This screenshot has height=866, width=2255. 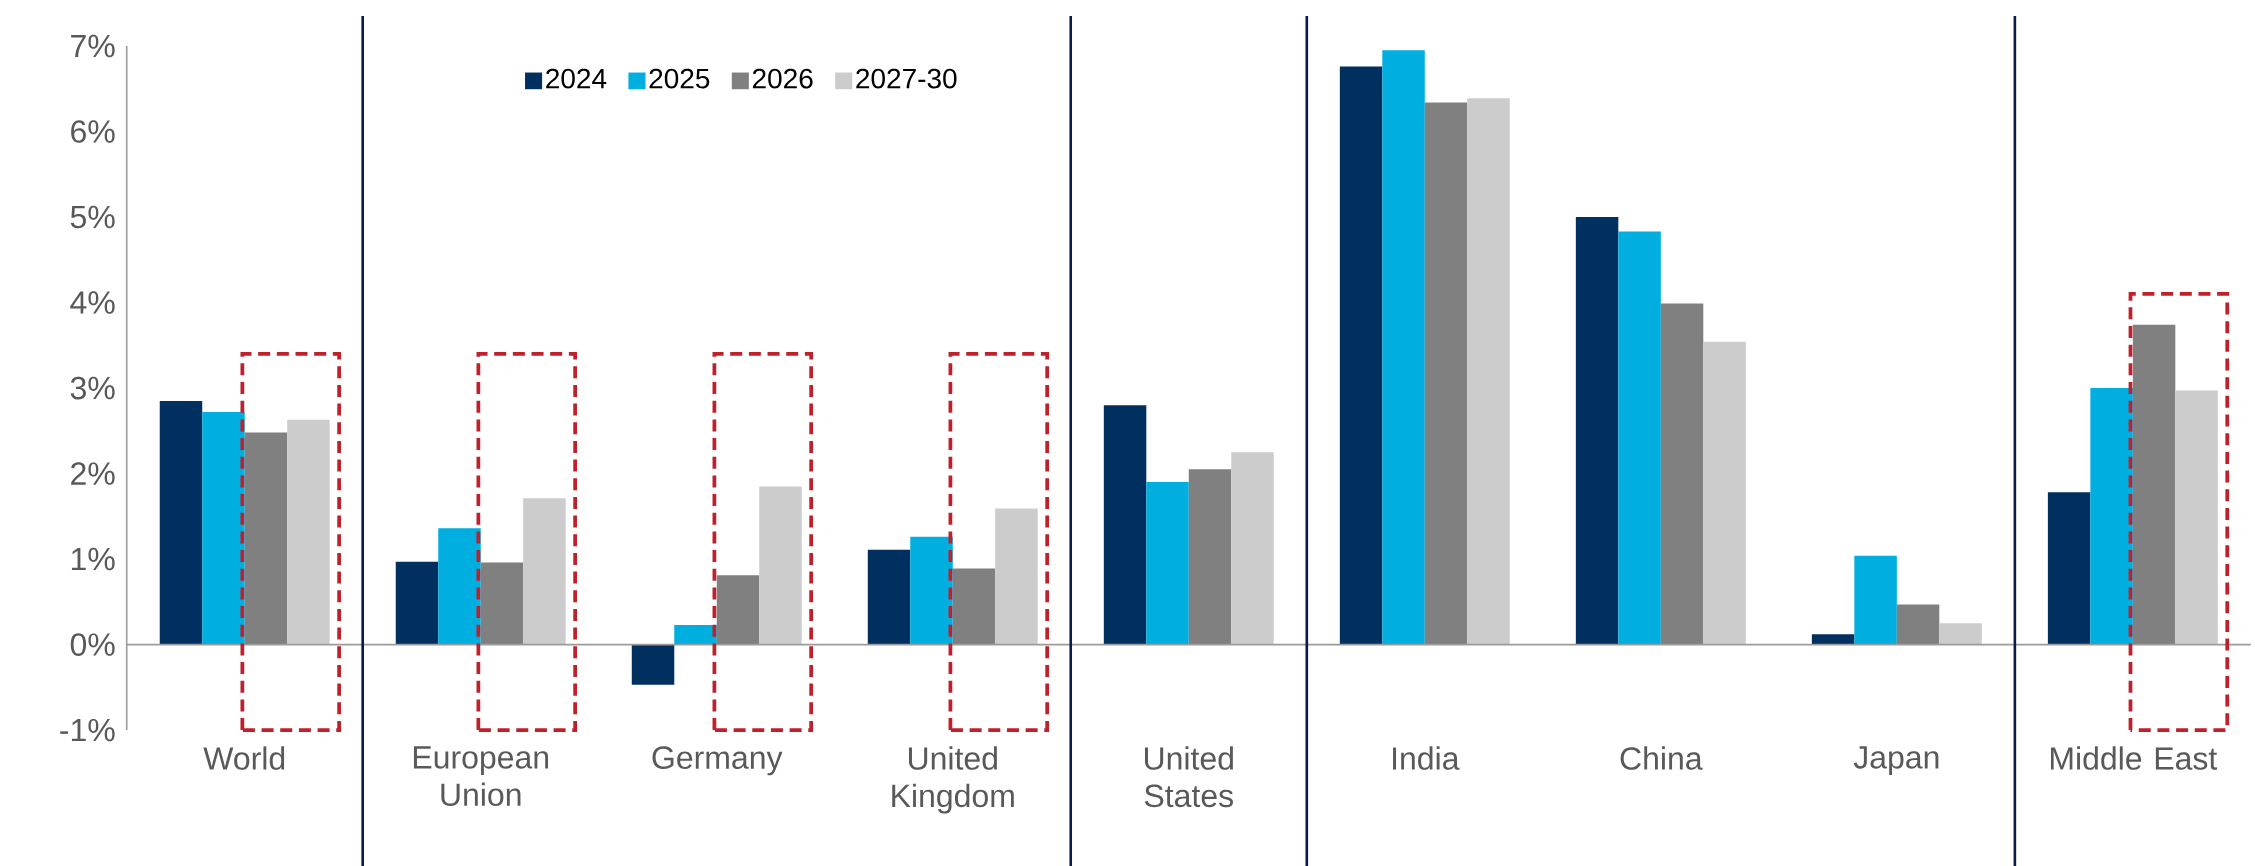 What do you see at coordinates (679, 78) in the screenshot?
I see `legend-label: 2025` at bounding box center [679, 78].